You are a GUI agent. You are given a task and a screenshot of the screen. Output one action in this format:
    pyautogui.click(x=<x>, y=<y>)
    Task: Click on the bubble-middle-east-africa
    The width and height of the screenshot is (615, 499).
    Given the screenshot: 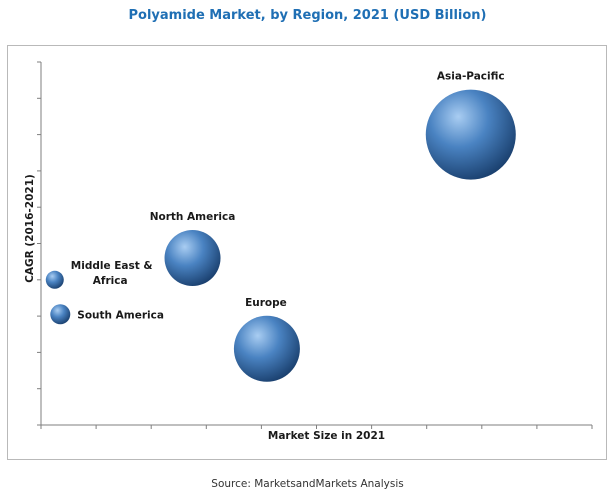 What is the action you would take?
    pyautogui.click(x=54, y=279)
    